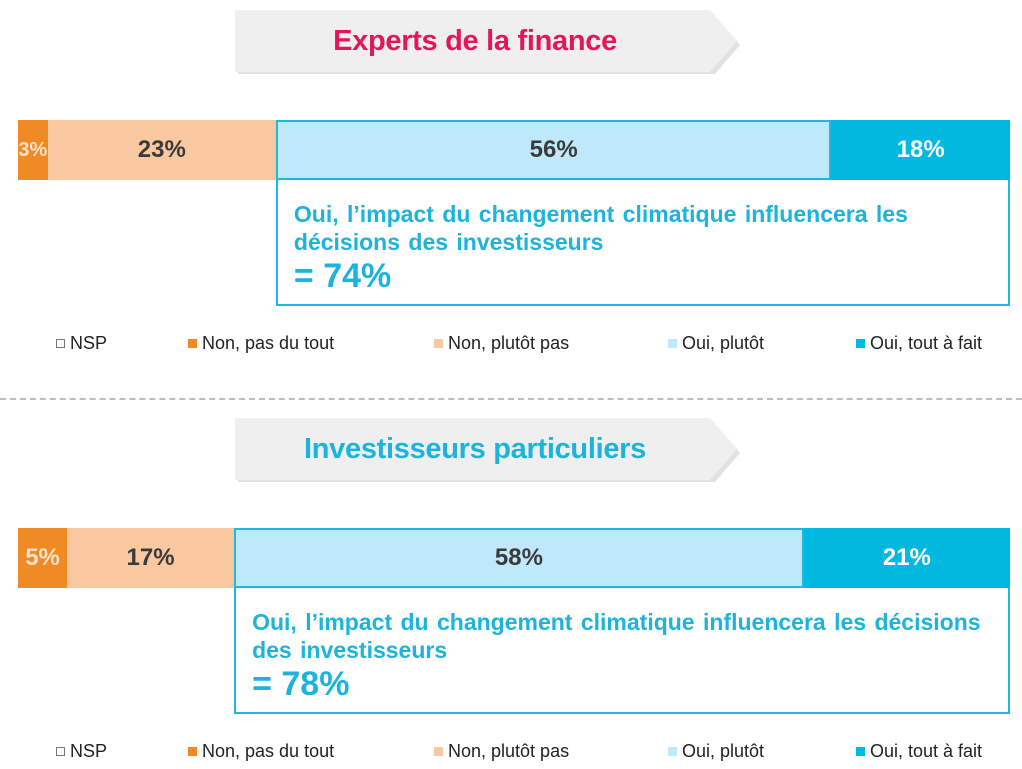 This screenshot has width=1022, height=769. I want to click on callout-total: = 74%, so click(342, 276).